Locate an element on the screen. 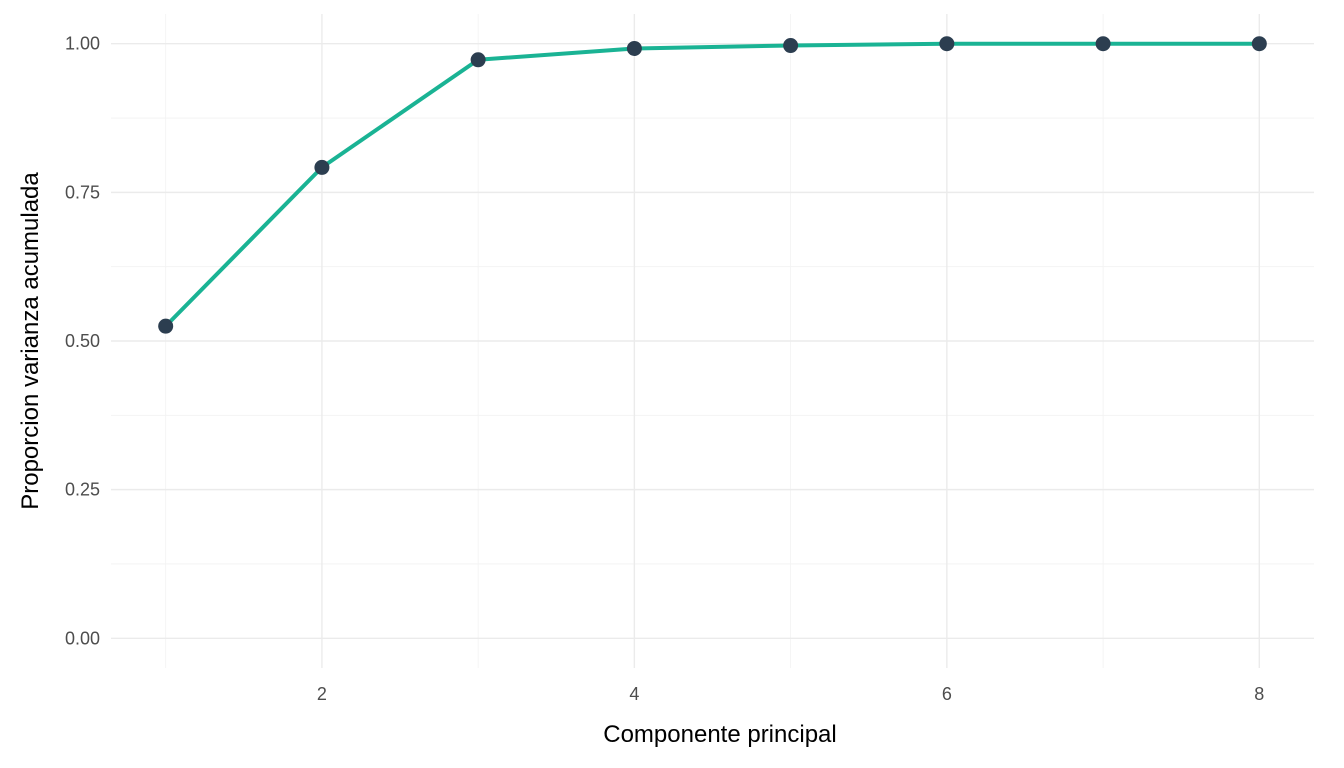 Image resolution: width=1344 pixels, height=768 pixels. x-tick-label: 2 is located at coordinates (322, 694).